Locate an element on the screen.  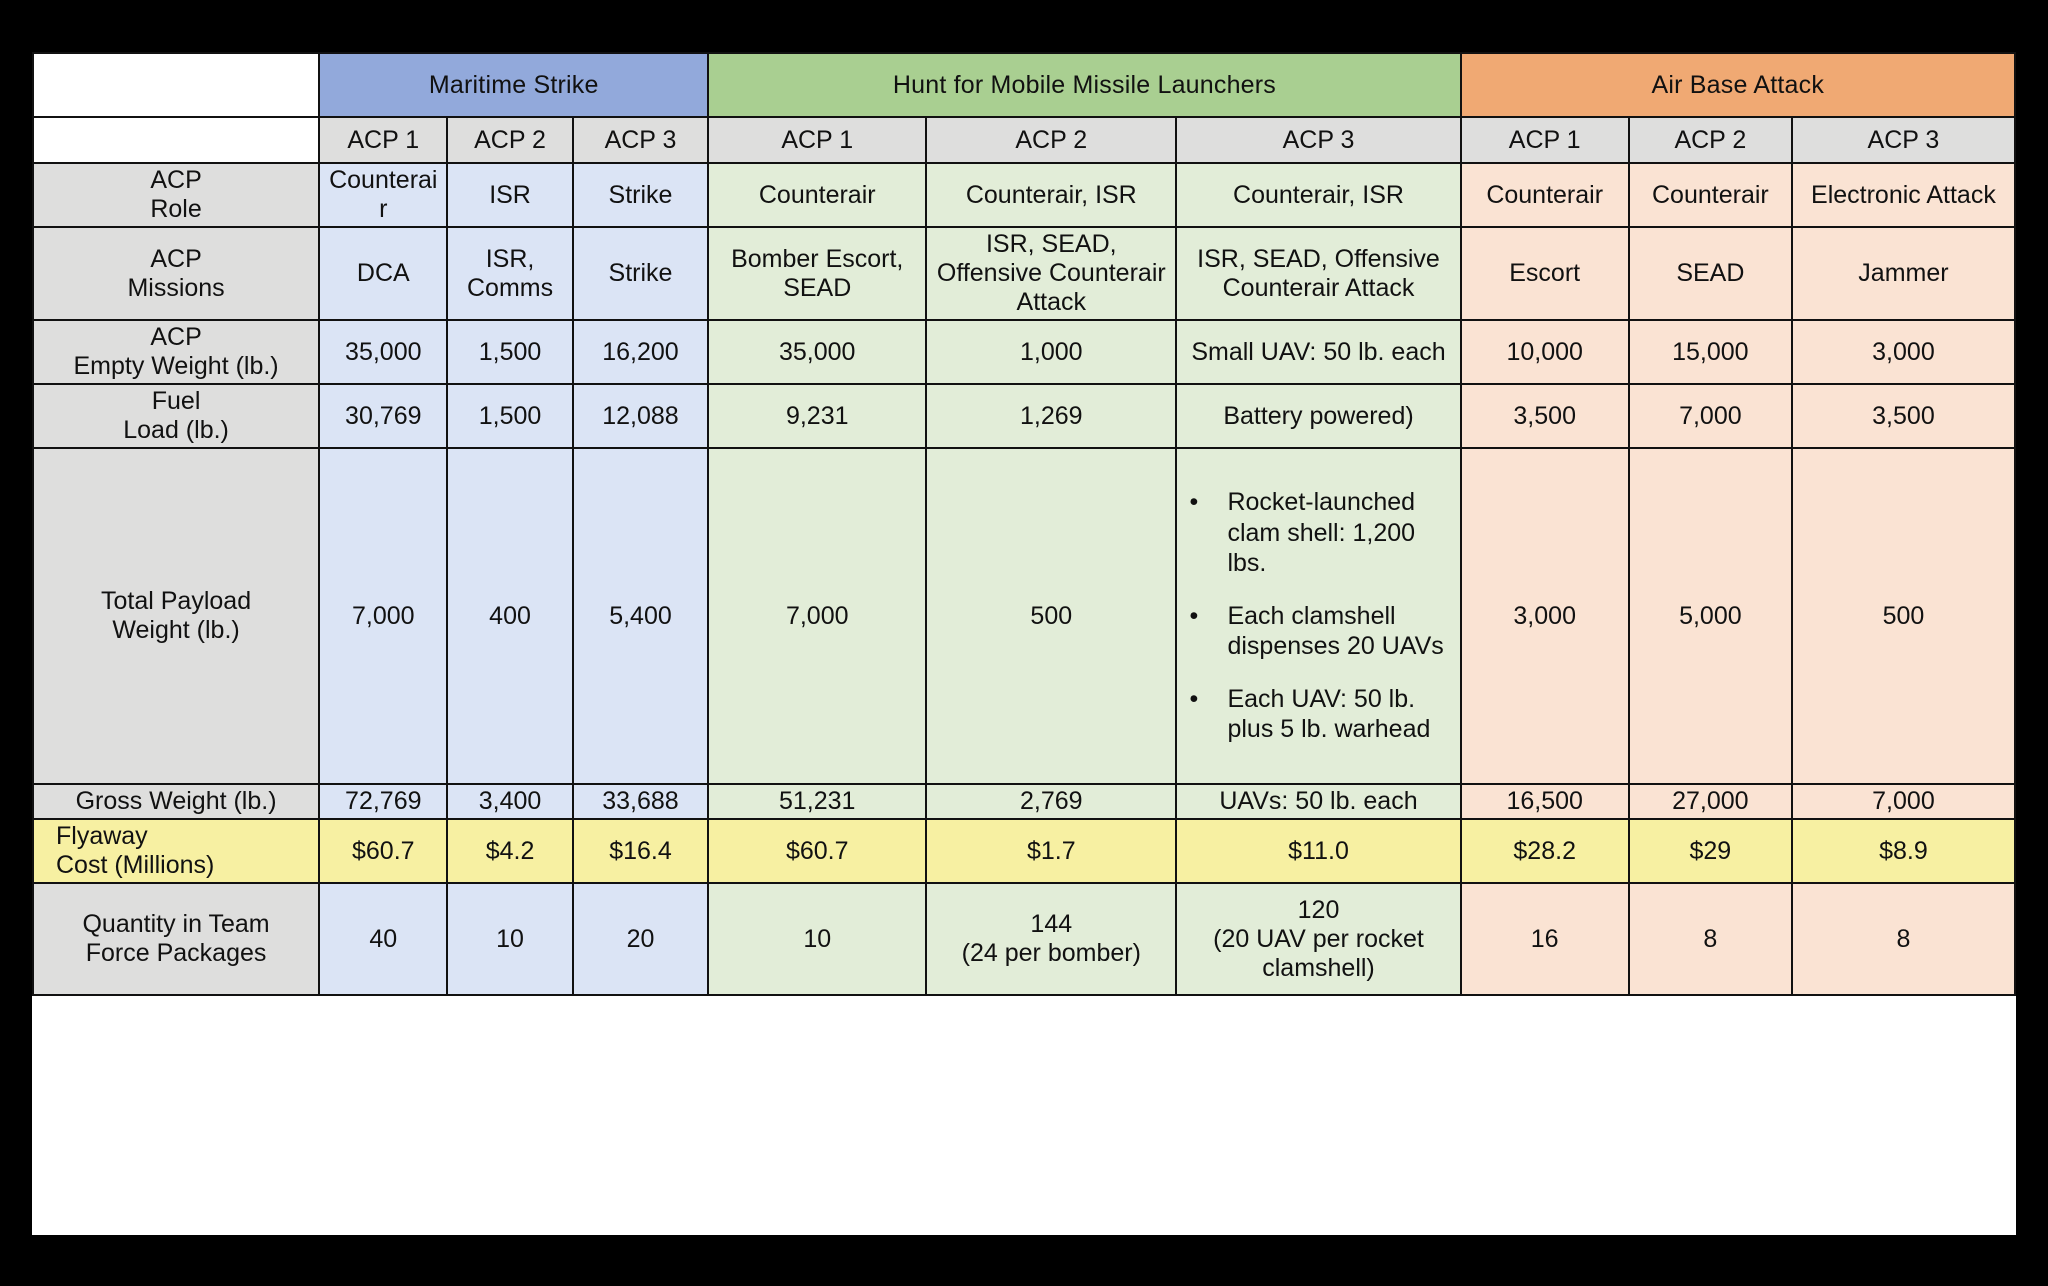
row-label-total-payload-weight: Total Payload Weight (lb.) is located at coordinates (176, 616).